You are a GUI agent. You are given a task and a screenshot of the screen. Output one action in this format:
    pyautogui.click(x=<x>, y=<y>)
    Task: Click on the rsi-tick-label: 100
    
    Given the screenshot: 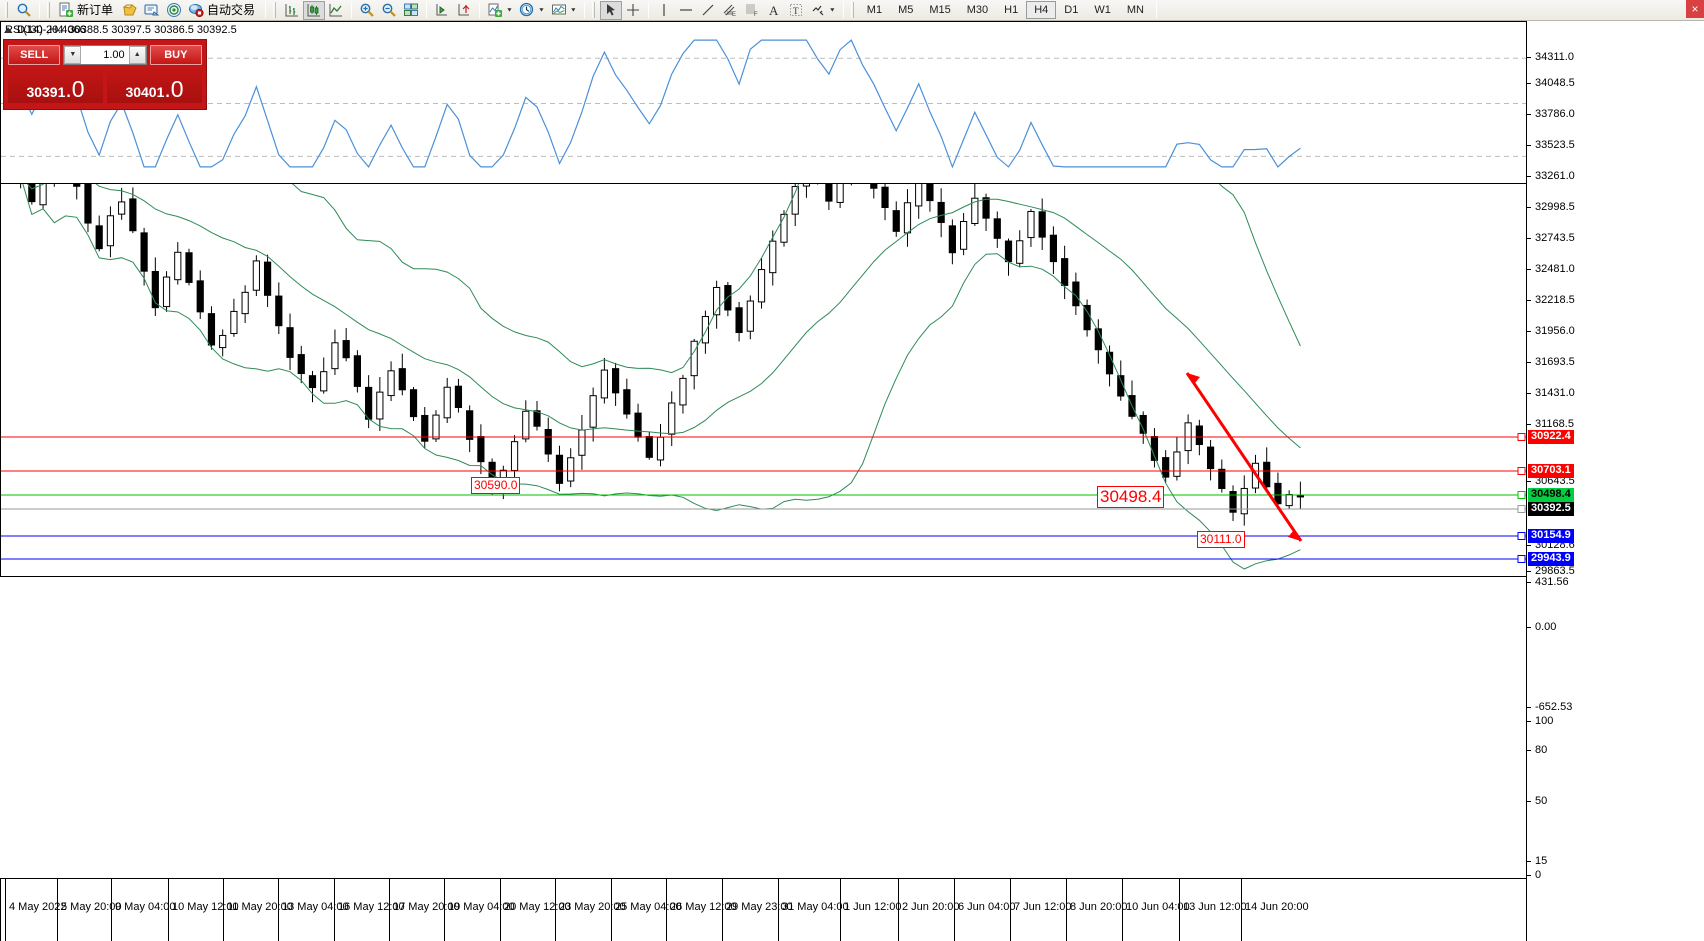 What is the action you would take?
    pyautogui.click(x=1544, y=721)
    